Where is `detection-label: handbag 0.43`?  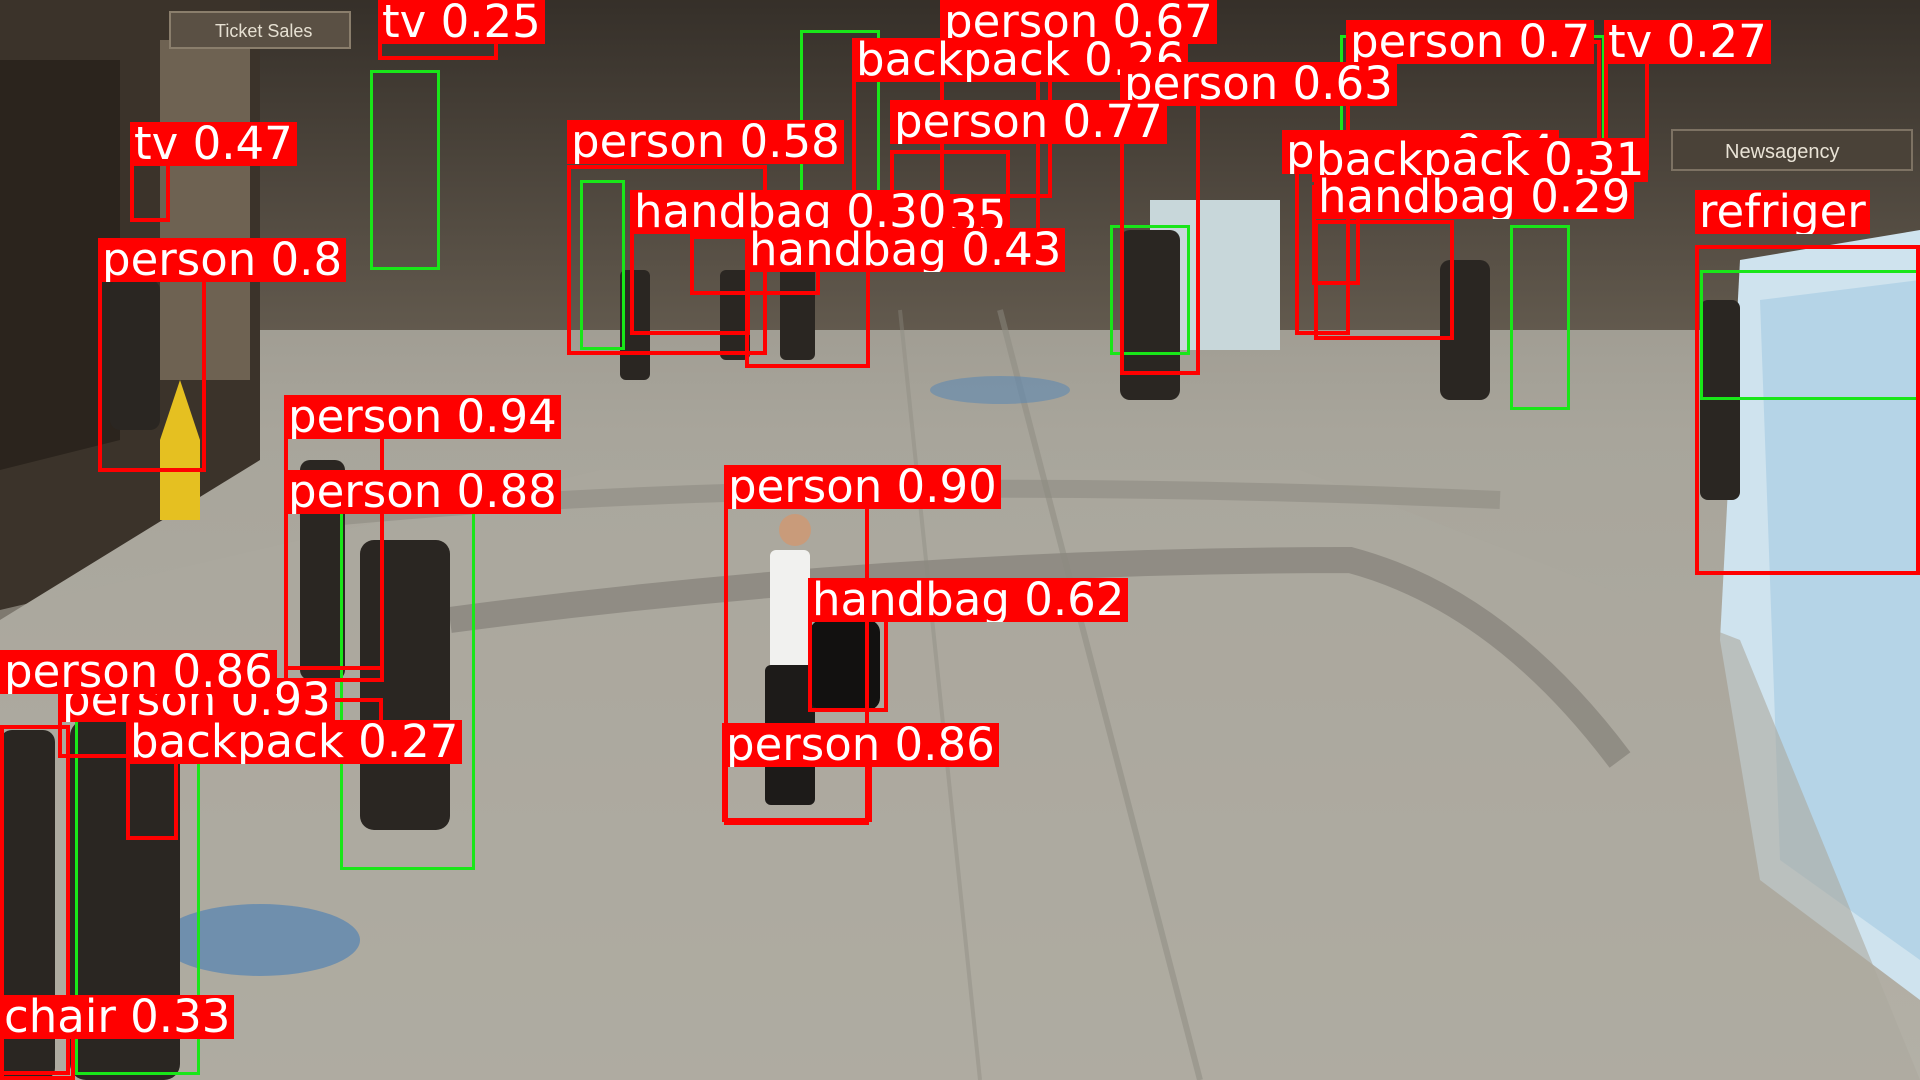
detection-label: handbag 0.43 is located at coordinates (905, 250).